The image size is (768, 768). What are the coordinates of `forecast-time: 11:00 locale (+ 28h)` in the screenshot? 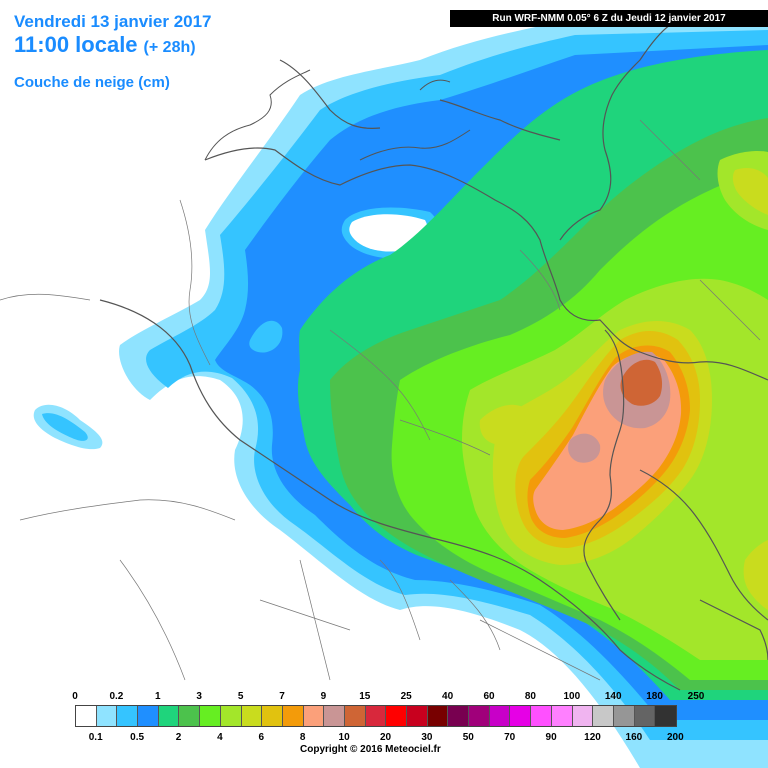 It's located at (105, 45).